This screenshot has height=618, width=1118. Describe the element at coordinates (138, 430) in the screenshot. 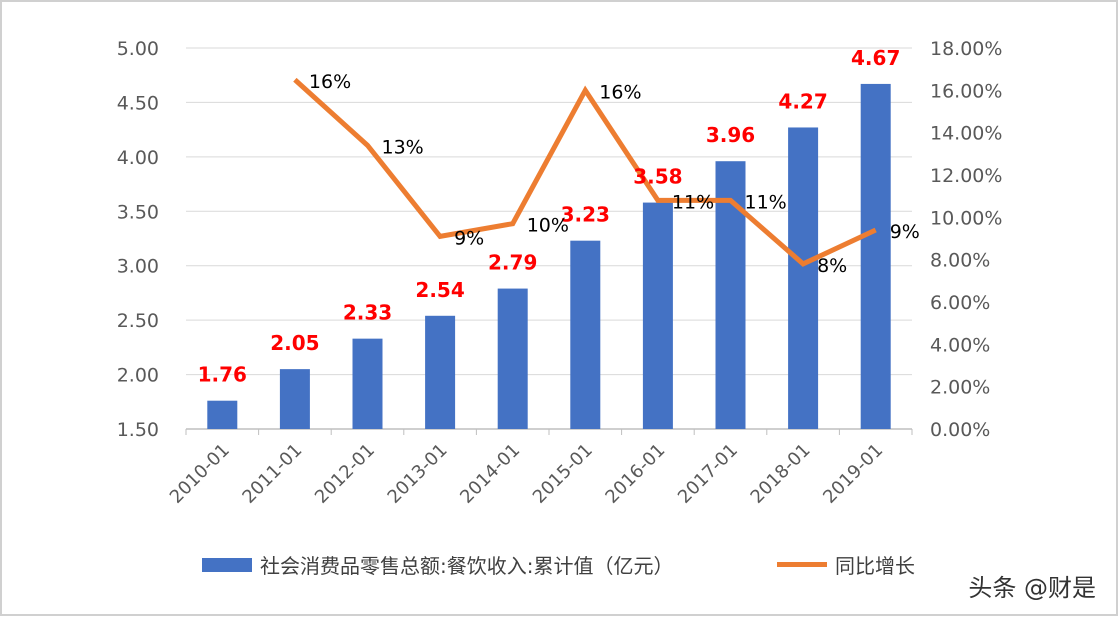

I see `left-tick-label: 1.50` at that location.